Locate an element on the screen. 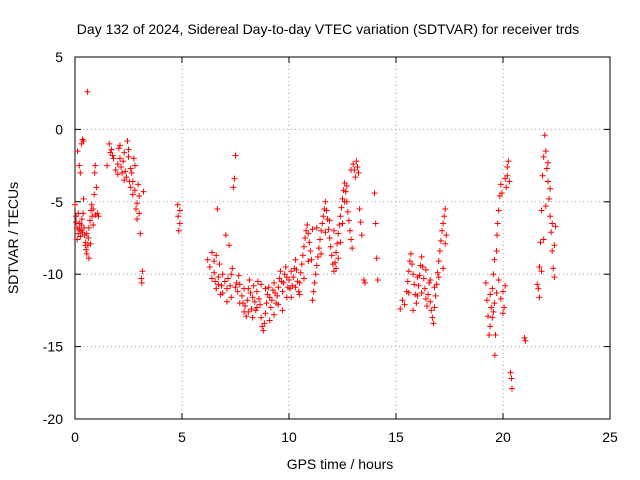 The width and height of the screenshot is (640, 480). y-axis-label: SDTVAR / TECUs is located at coordinates (13, 238).